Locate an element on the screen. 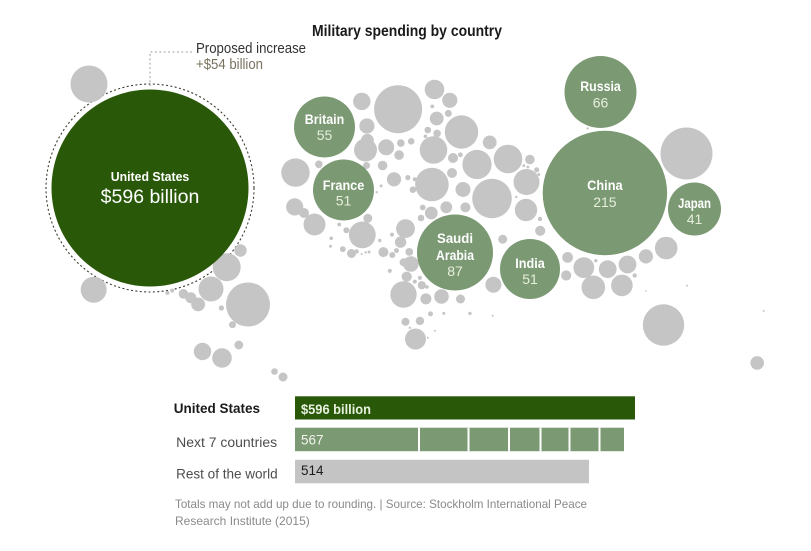 The image size is (811, 551). svg-text: 66 is located at coordinates (601, 103).